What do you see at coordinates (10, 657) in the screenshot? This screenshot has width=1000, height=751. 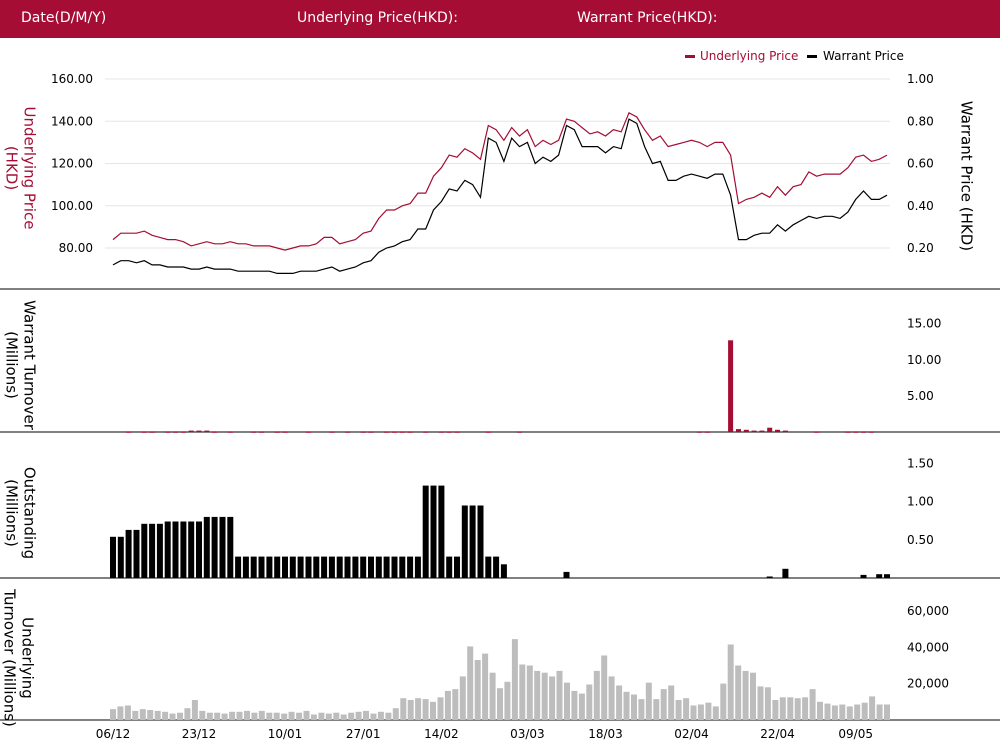 I see `underlying-turnover-y-axis-title-line: Turnover (Millions)` at bounding box center [10, 657].